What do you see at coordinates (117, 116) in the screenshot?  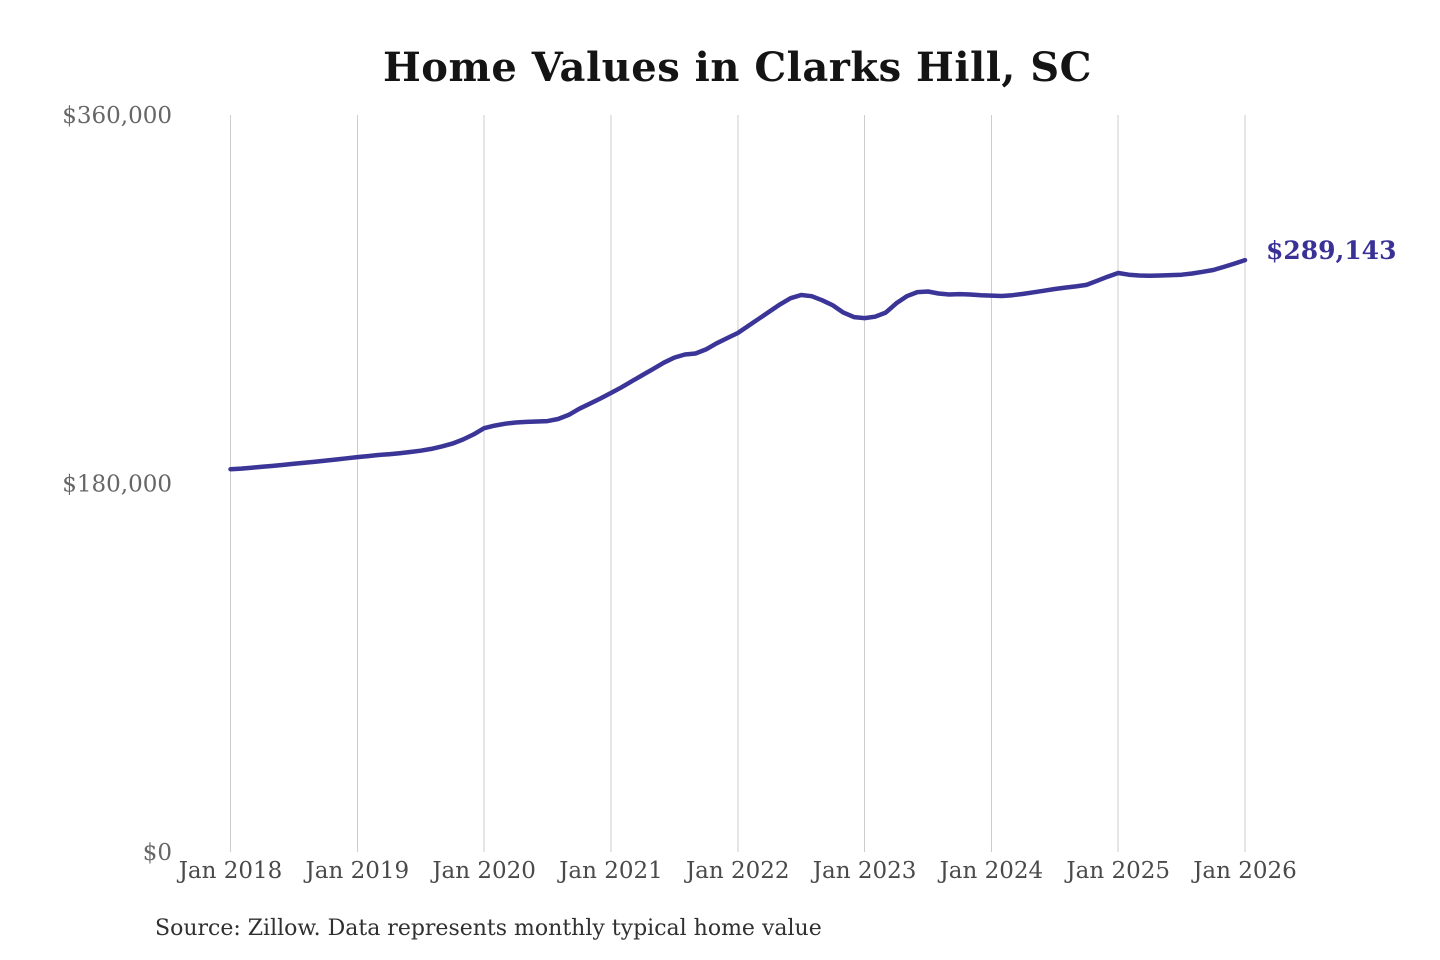 I see `y-tick-label: $360,000` at bounding box center [117, 116].